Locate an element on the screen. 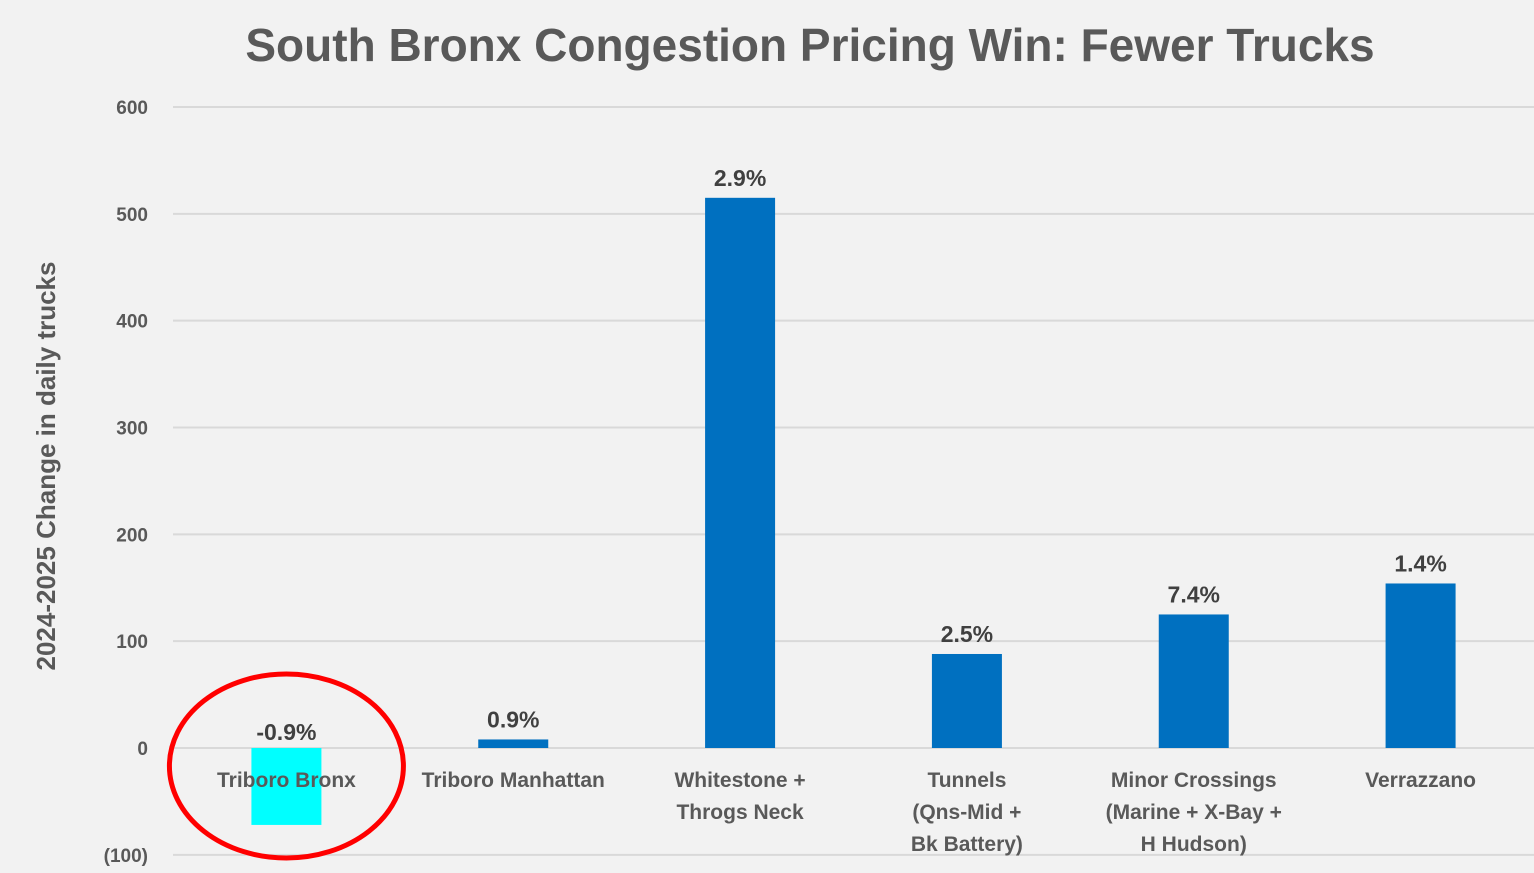 The image size is (1534, 873). data-label: 2.5% is located at coordinates (967, 634).